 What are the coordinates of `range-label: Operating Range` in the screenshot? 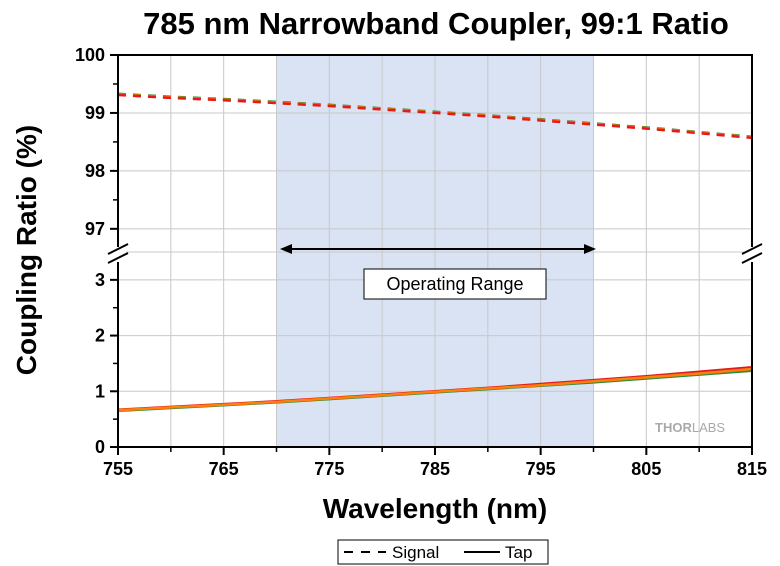 It's located at (454, 284).